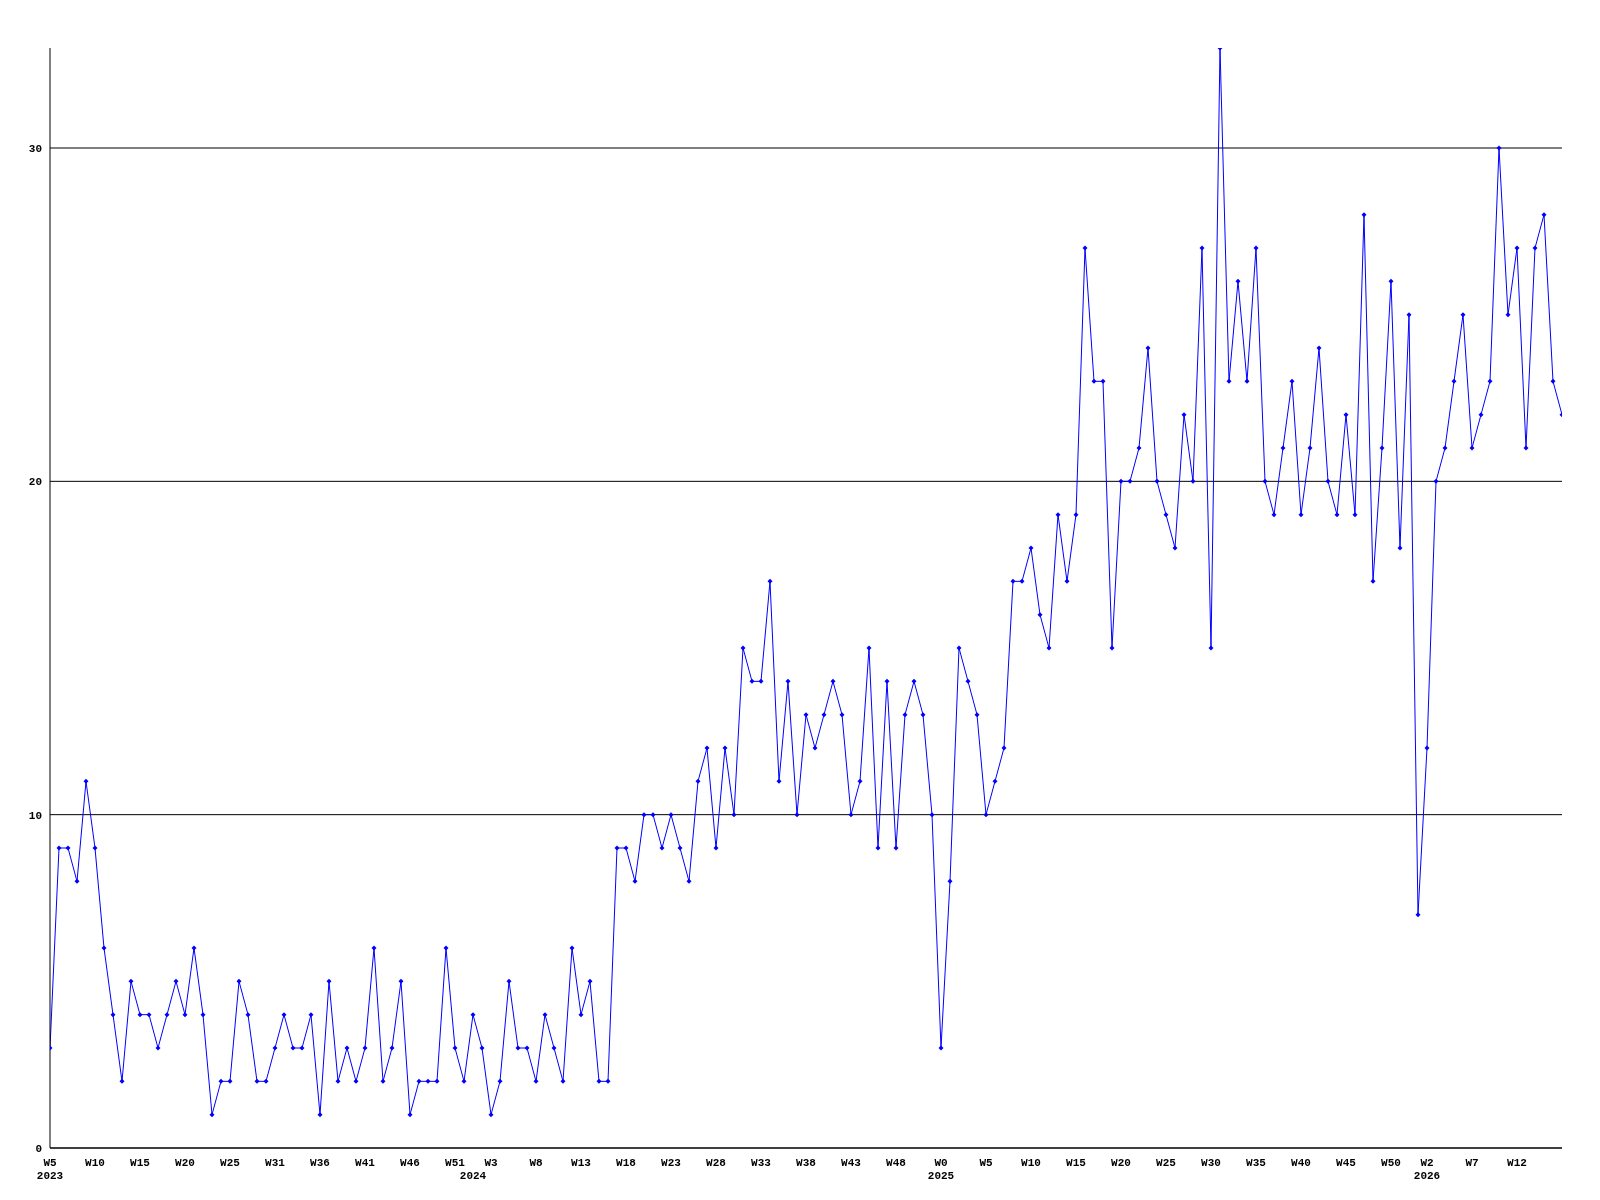 Image resolution: width=1600 pixels, height=1200 pixels. I want to click on x-tick-label: W35, so click(1256, 1163).